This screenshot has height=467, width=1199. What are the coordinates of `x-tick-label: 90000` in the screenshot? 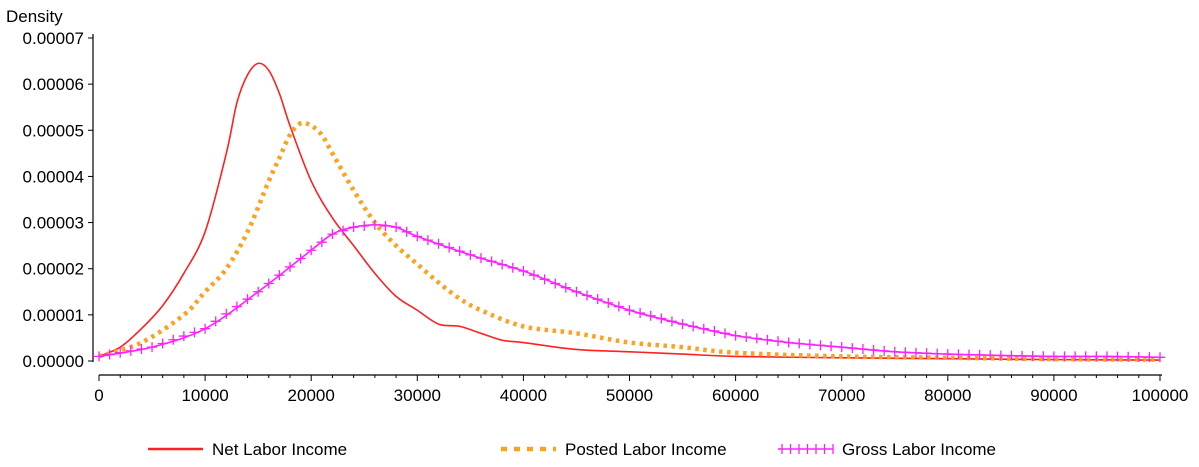 It's located at (1053, 395).